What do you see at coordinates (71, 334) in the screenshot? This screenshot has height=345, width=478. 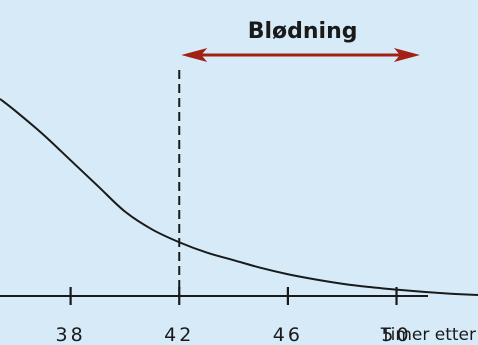 I see `x-tick-label: 38` at bounding box center [71, 334].